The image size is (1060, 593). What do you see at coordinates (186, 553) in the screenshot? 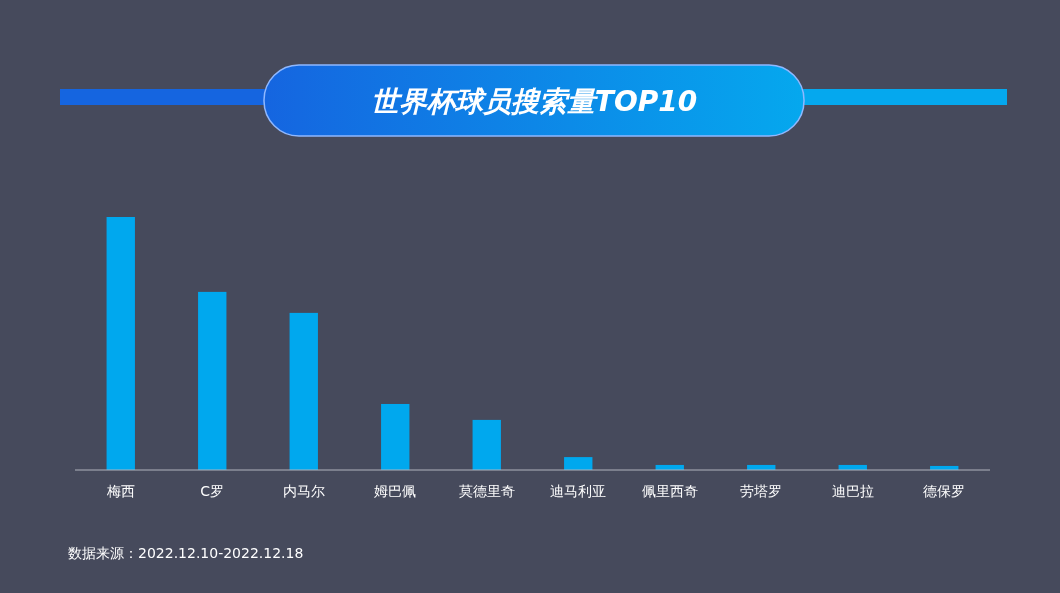
I see `source-note: 数据来源：2022.12.10-2022.12.18` at bounding box center [186, 553].